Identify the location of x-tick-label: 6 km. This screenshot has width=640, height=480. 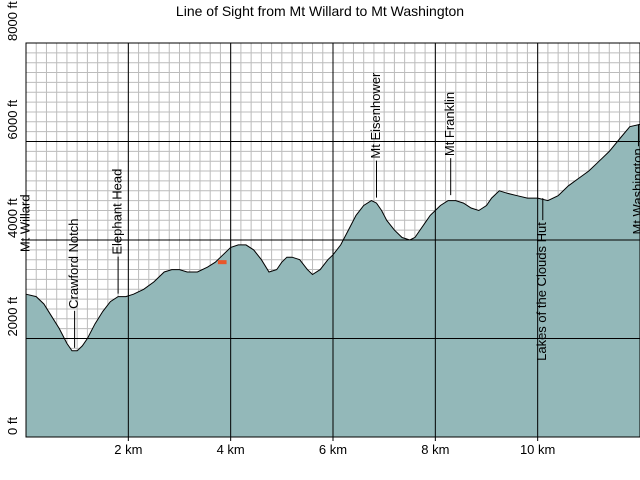
(333, 449).